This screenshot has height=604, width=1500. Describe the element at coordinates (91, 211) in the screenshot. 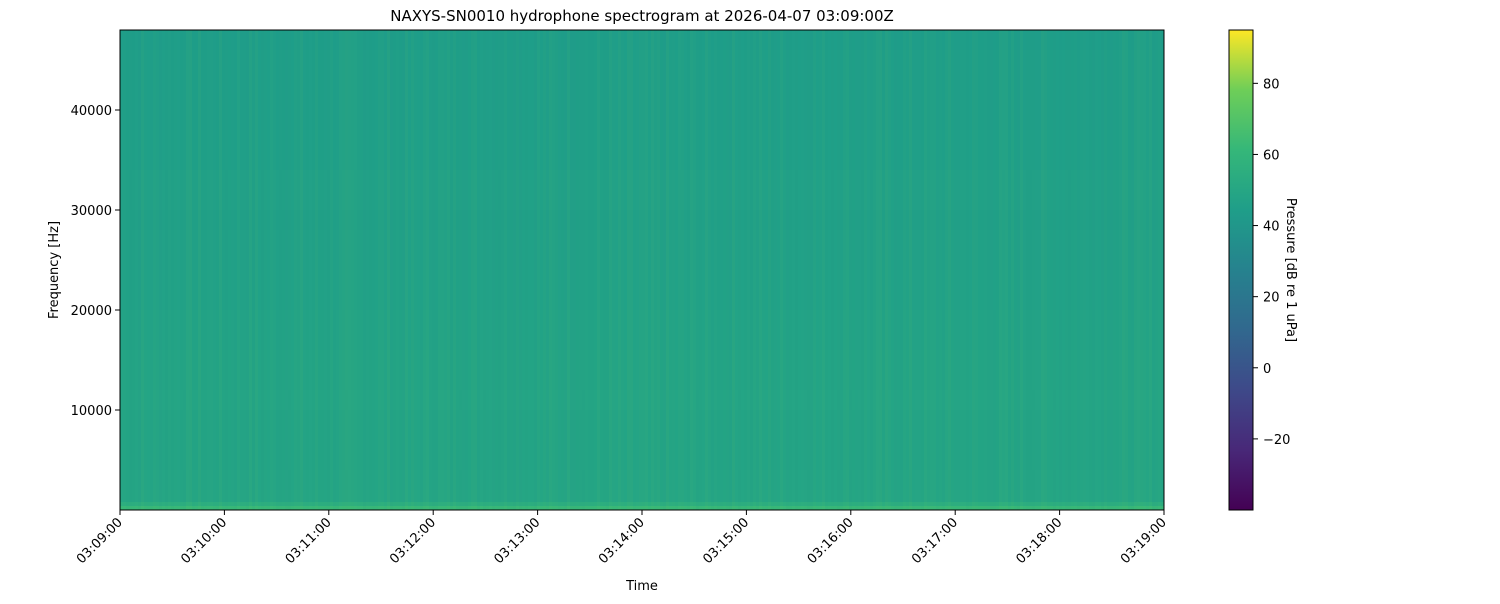

I see `y-tick-label: 30000` at that location.